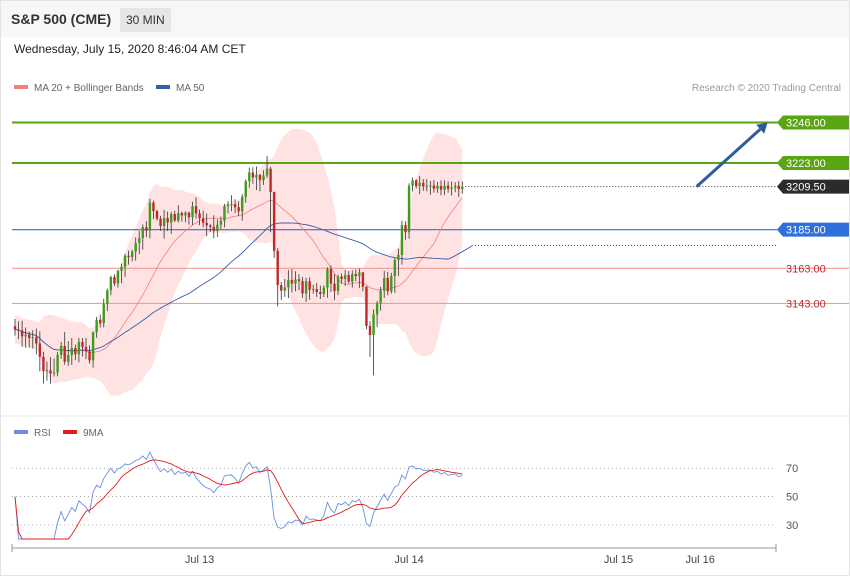 The width and height of the screenshot is (850, 576). I want to click on time-tick-label: Jul 13, so click(199, 560).